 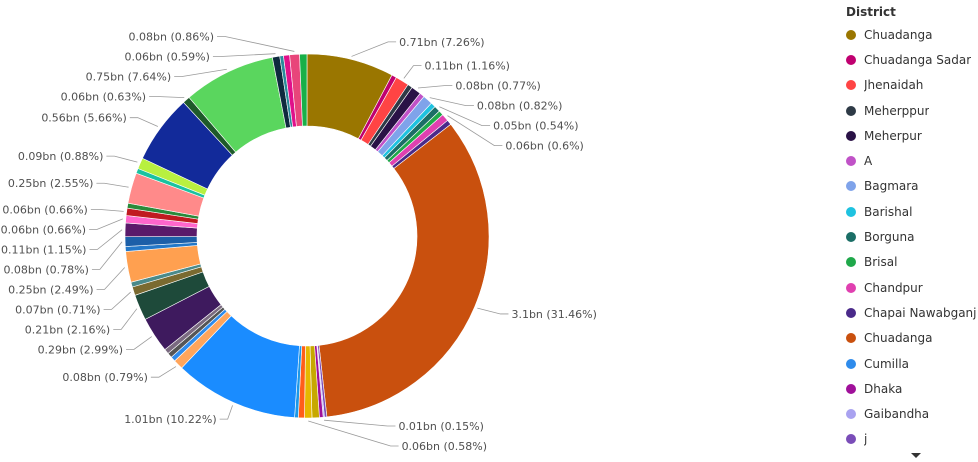 What do you see at coordinates (871, 12) in the screenshot?
I see `legend-title: District` at bounding box center [871, 12].